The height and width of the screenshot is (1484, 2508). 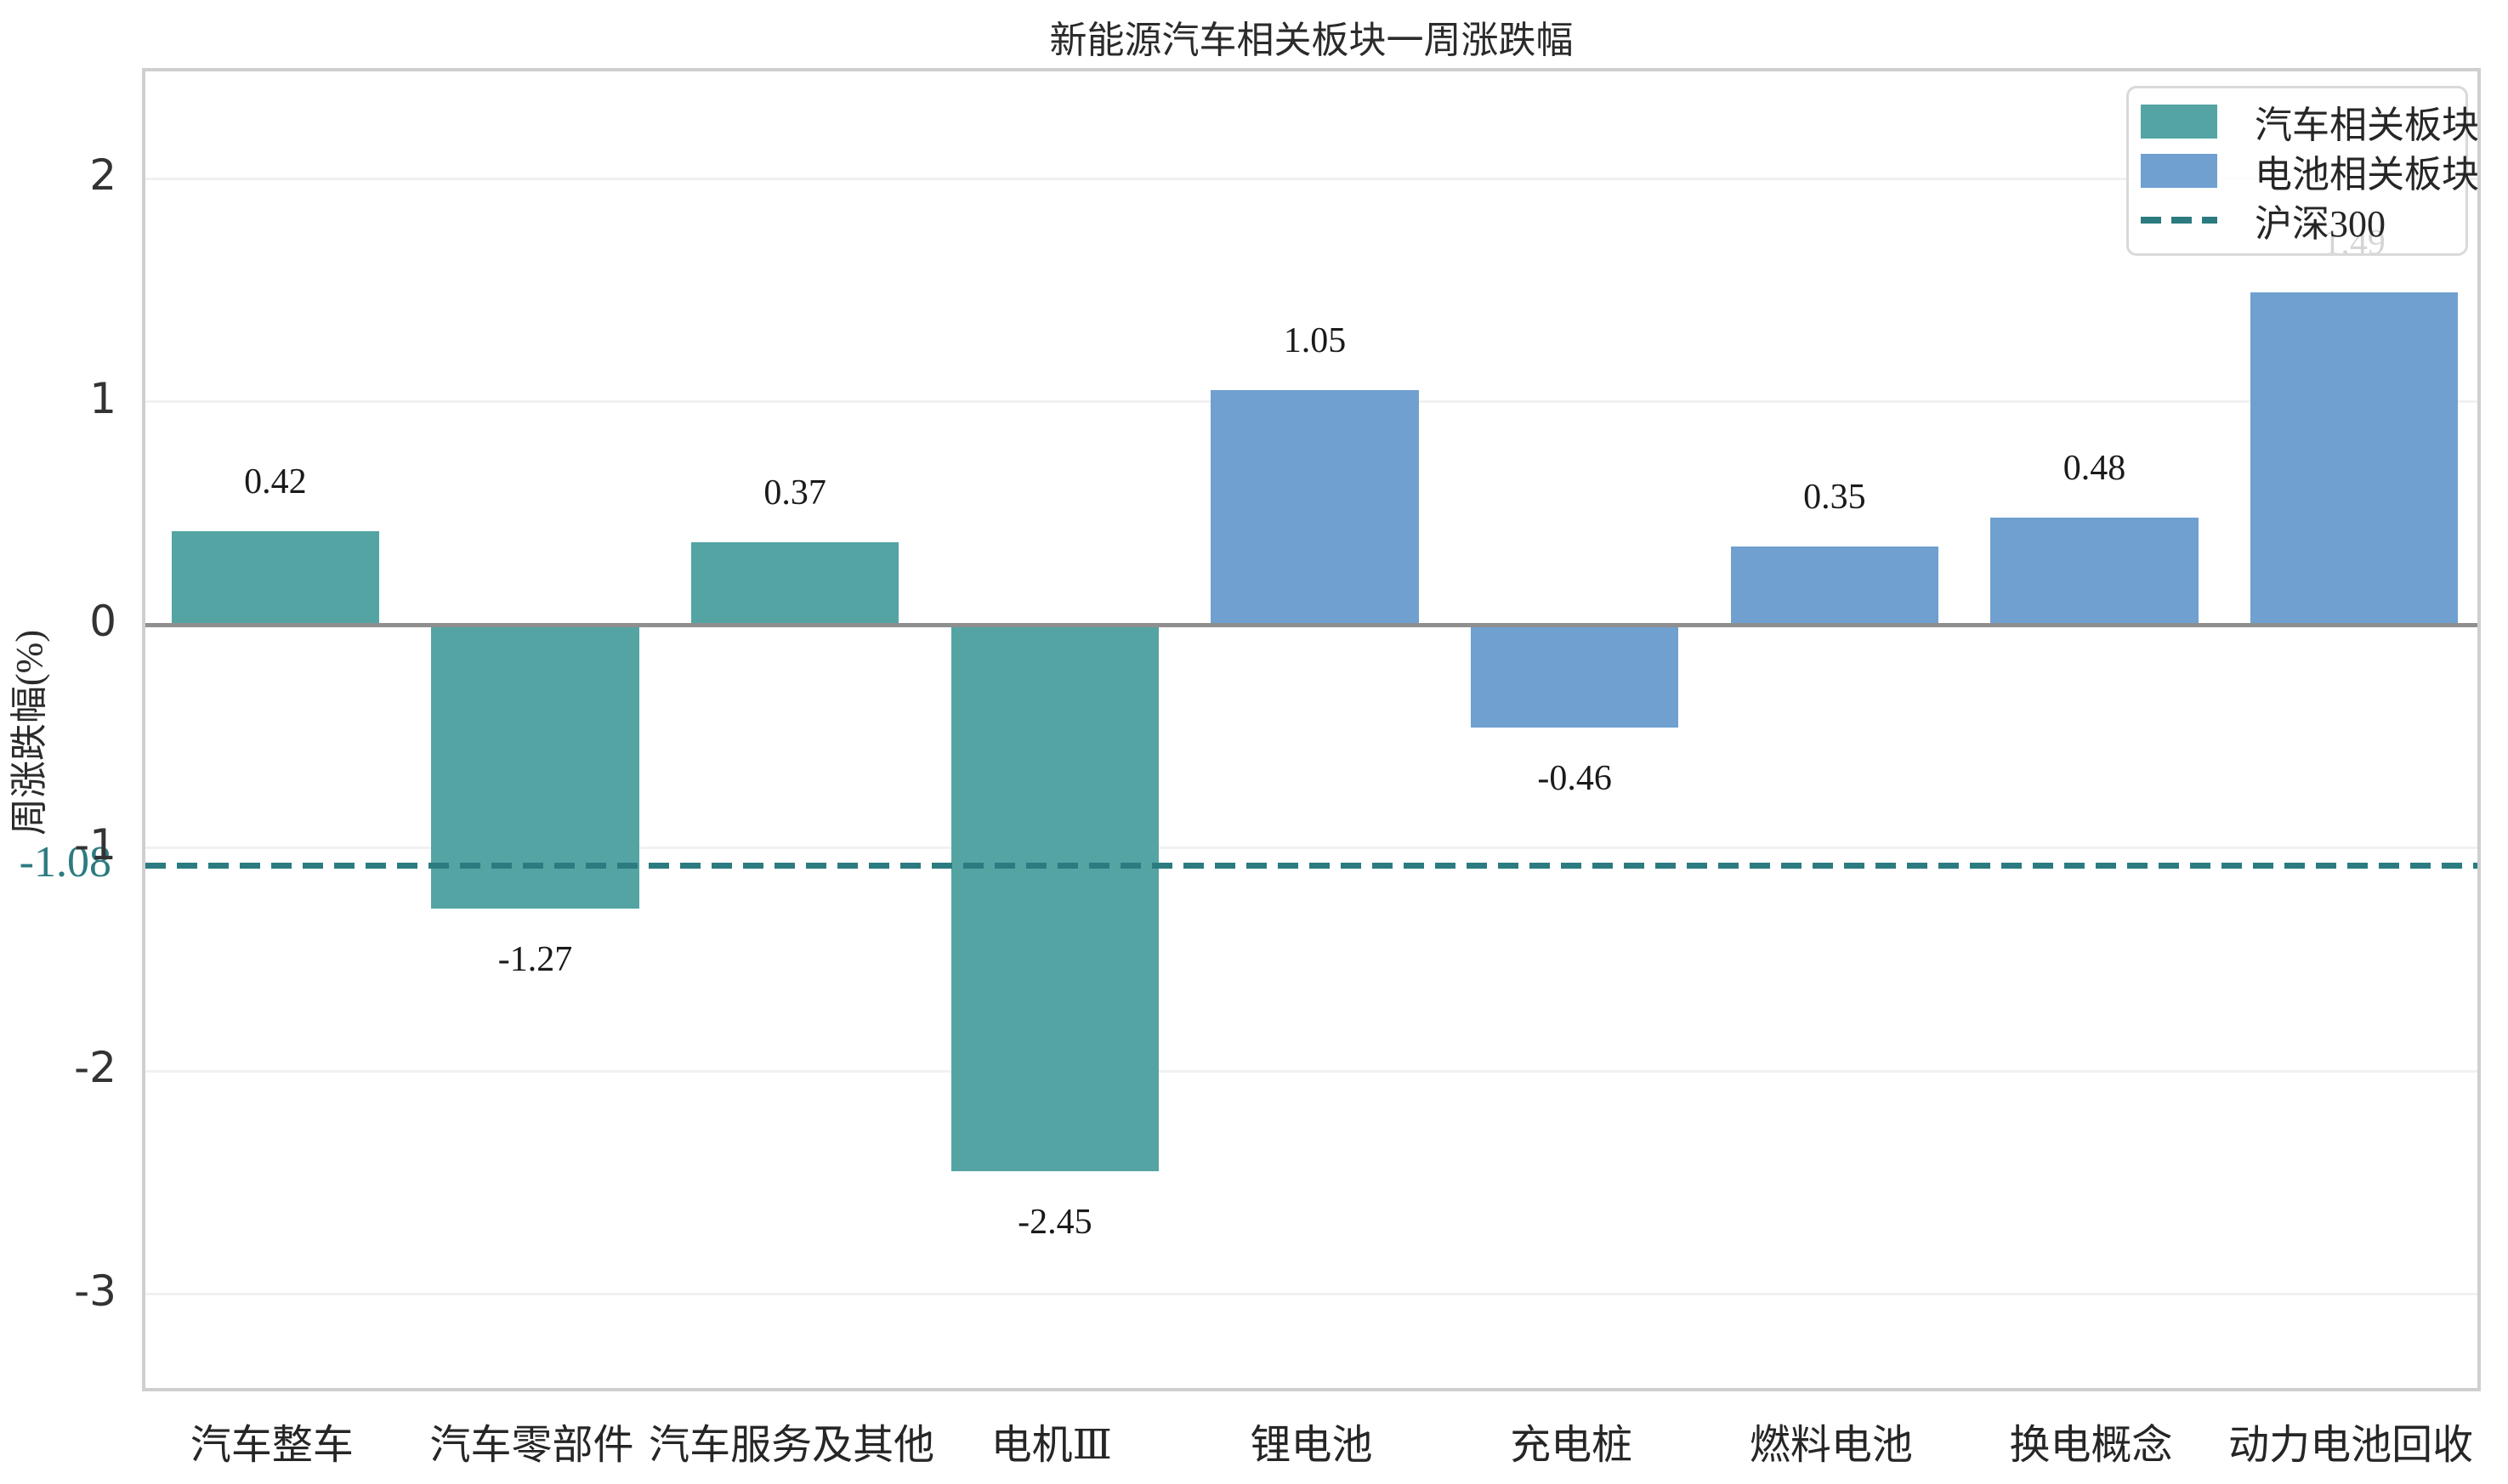 I want to click on auto-sector-swatch-icon, so click(x=2179, y=122).